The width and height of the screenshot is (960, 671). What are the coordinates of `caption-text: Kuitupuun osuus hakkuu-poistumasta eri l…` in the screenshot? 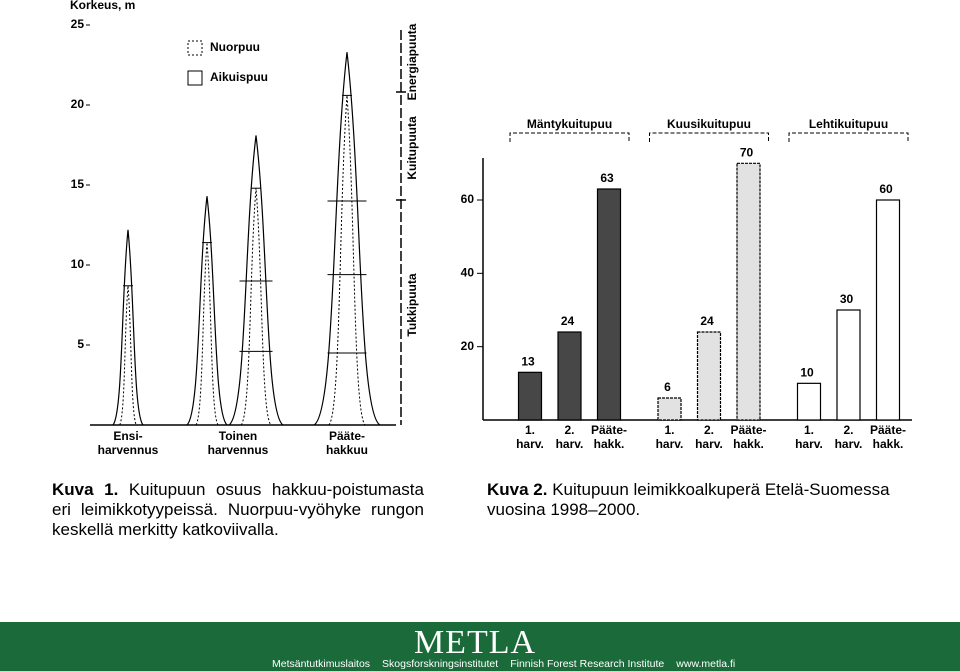 It's located at (238, 509).